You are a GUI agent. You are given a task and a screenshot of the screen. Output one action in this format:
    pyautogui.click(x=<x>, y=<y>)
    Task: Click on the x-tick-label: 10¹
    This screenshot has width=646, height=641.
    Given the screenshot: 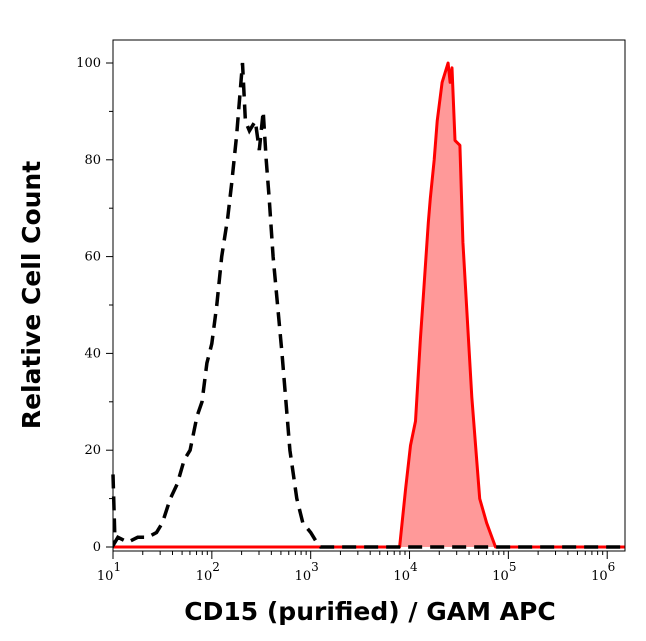 What is the action you would take?
    pyautogui.click(x=109, y=572)
    